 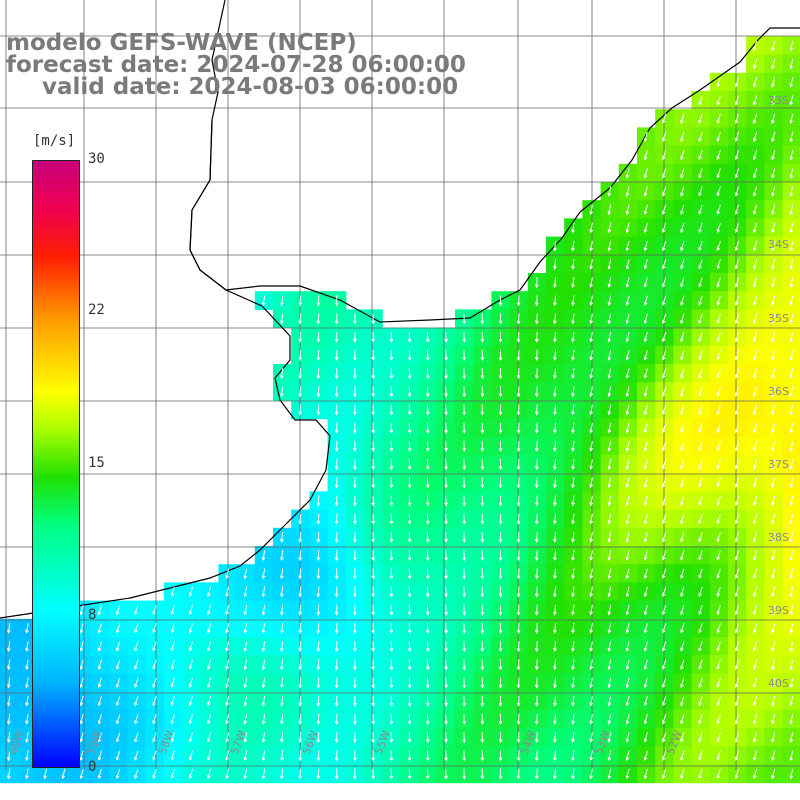 I want to click on lat-label-37s: 37S, so click(x=778, y=464).